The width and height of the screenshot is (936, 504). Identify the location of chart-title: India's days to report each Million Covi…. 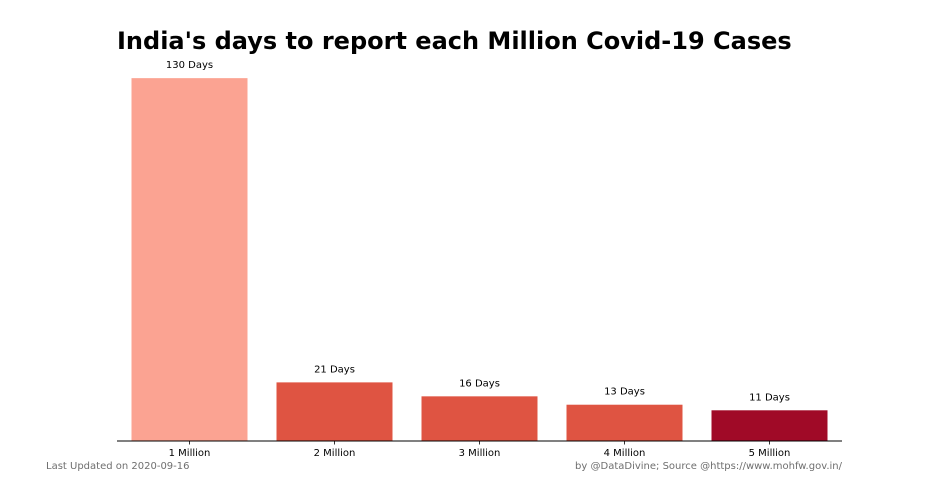
(454, 41).